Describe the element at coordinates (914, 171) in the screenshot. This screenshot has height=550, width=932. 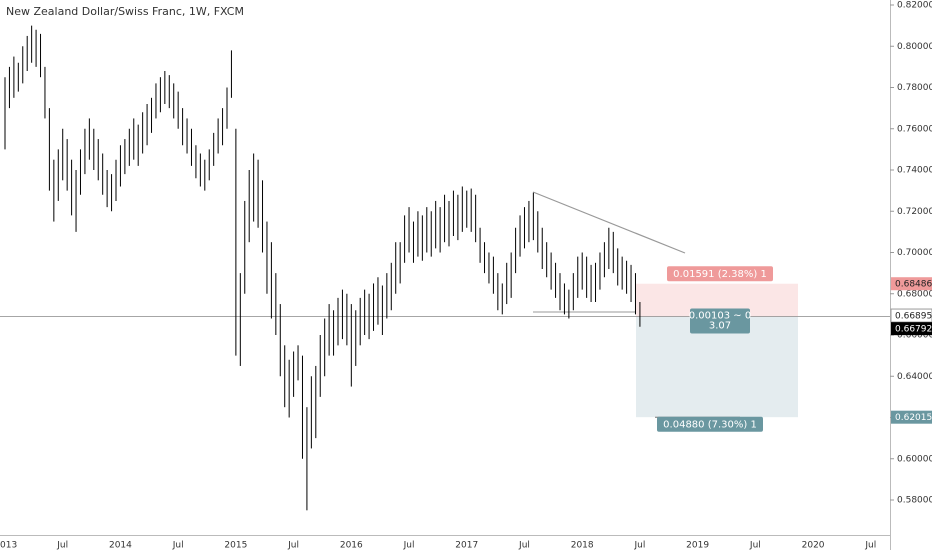
I see `y-tick-label: 0.74000` at that location.